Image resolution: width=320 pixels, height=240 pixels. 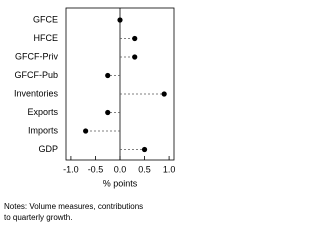 What do you see at coordinates (45, 19) in the screenshot?
I see `y-tick-label: GFCE` at bounding box center [45, 19].